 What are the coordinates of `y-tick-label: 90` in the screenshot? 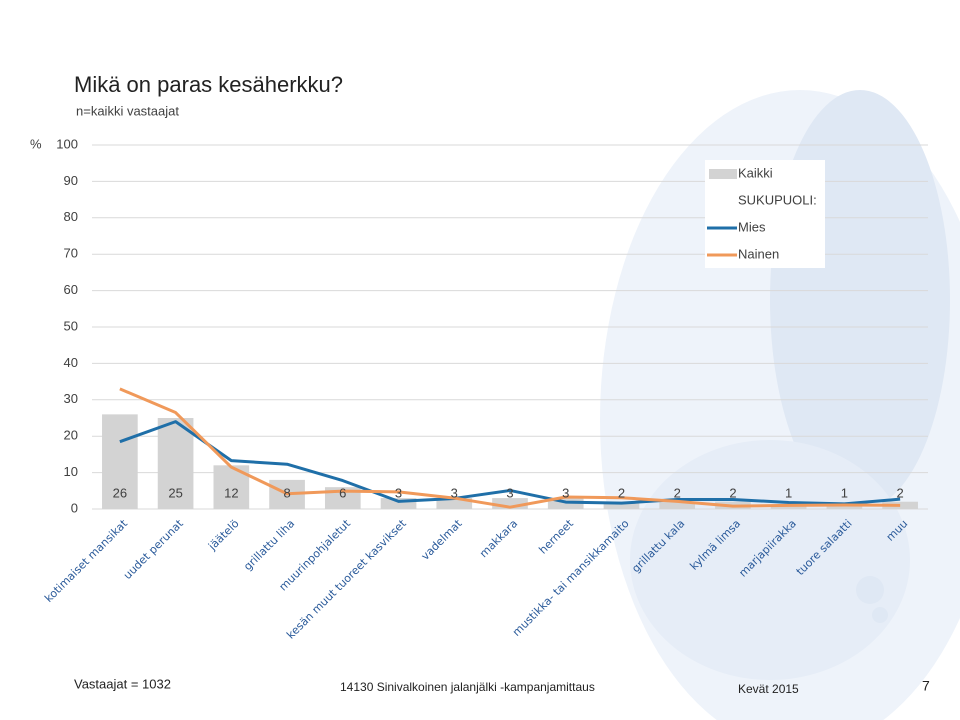 It's located at (71, 180).